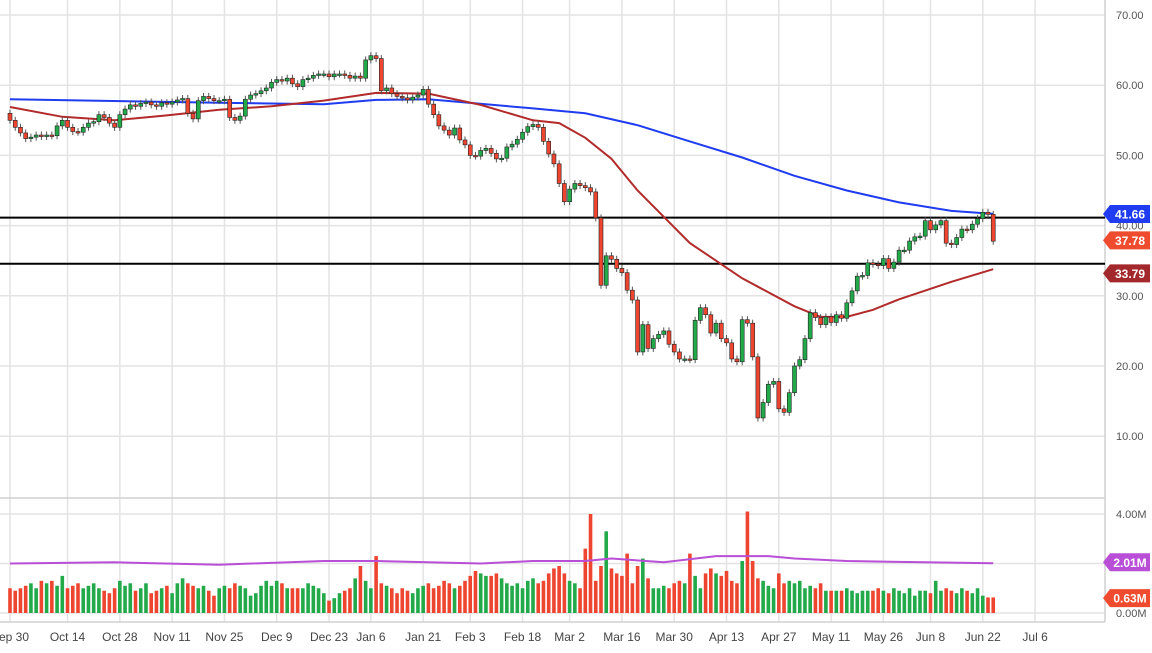  Describe the element at coordinates (552, 240) in the screenshot. I see `support-resistance-lines` at that location.